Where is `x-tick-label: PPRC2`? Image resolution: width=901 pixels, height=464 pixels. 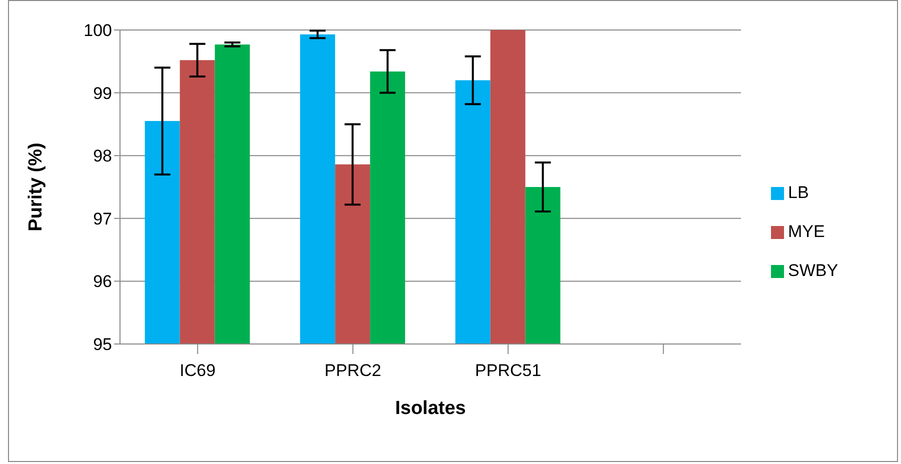 x-tick-label: PPRC2 is located at coordinates (353, 370).